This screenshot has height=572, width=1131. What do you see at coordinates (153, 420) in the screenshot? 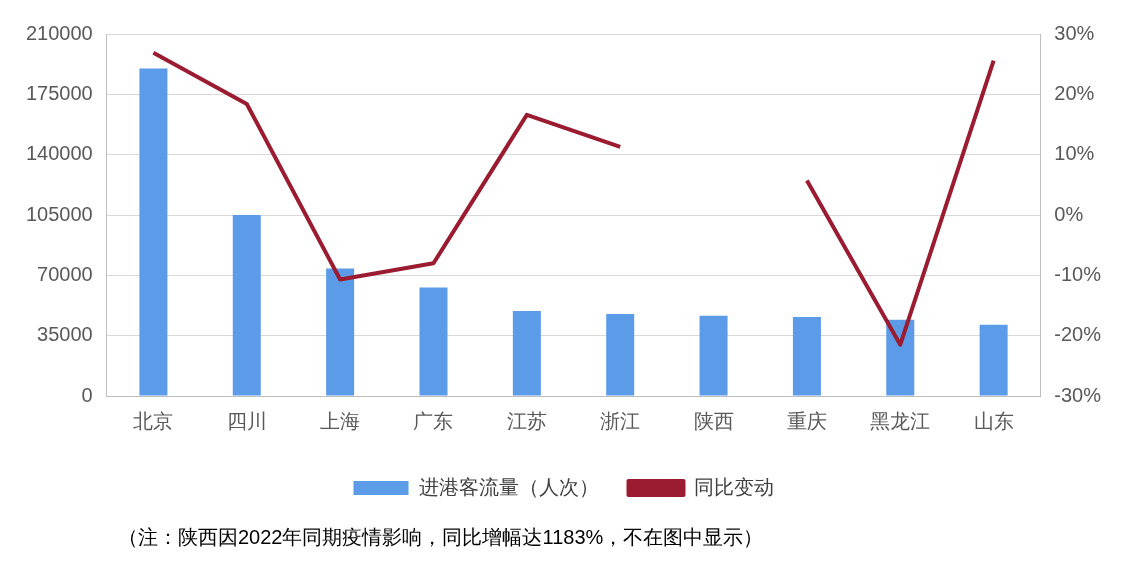
I see `x-tick-label: 北京` at bounding box center [153, 420].